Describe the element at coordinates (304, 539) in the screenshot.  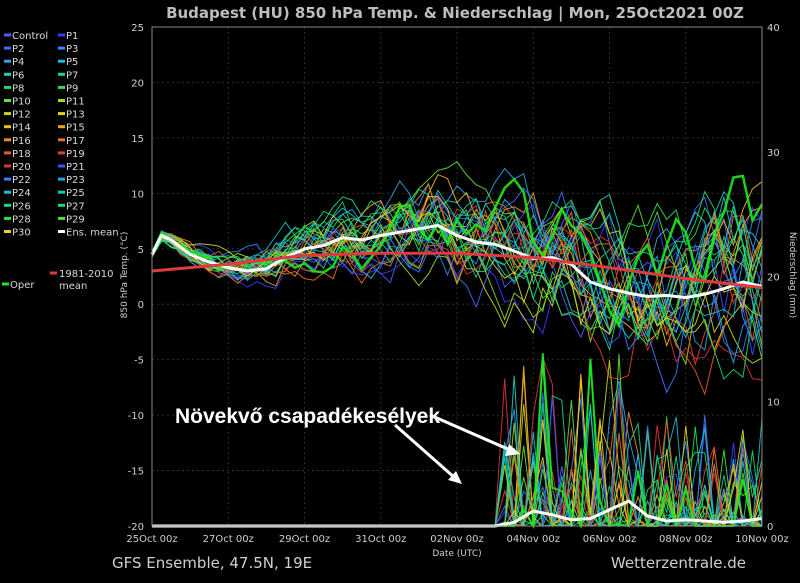
I see `x-tick-label: 29Oct 00z` at that location.